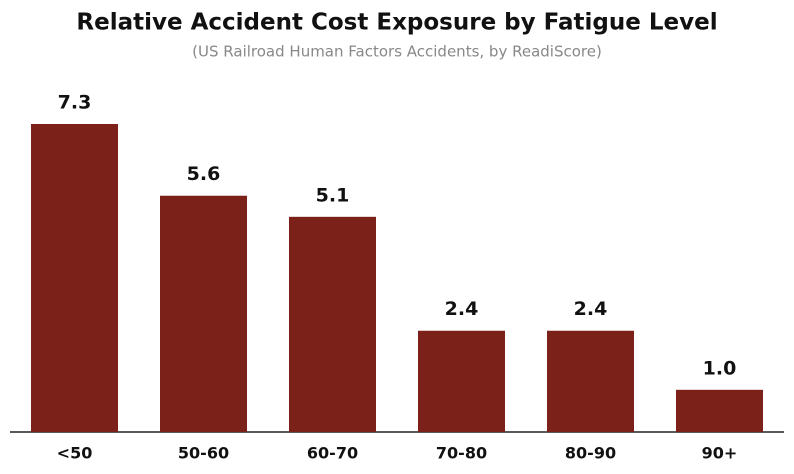 The height and width of the screenshot is (474, 794). I want to click on x-tick-label: <50, so click(75, 453).